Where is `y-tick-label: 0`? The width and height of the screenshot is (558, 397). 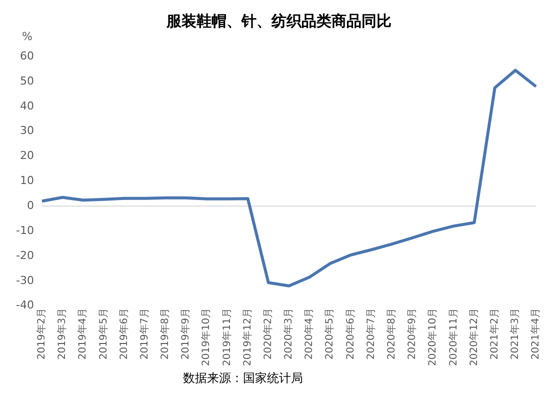 y-tick-label: 0 is located at coordinates (30, 205).